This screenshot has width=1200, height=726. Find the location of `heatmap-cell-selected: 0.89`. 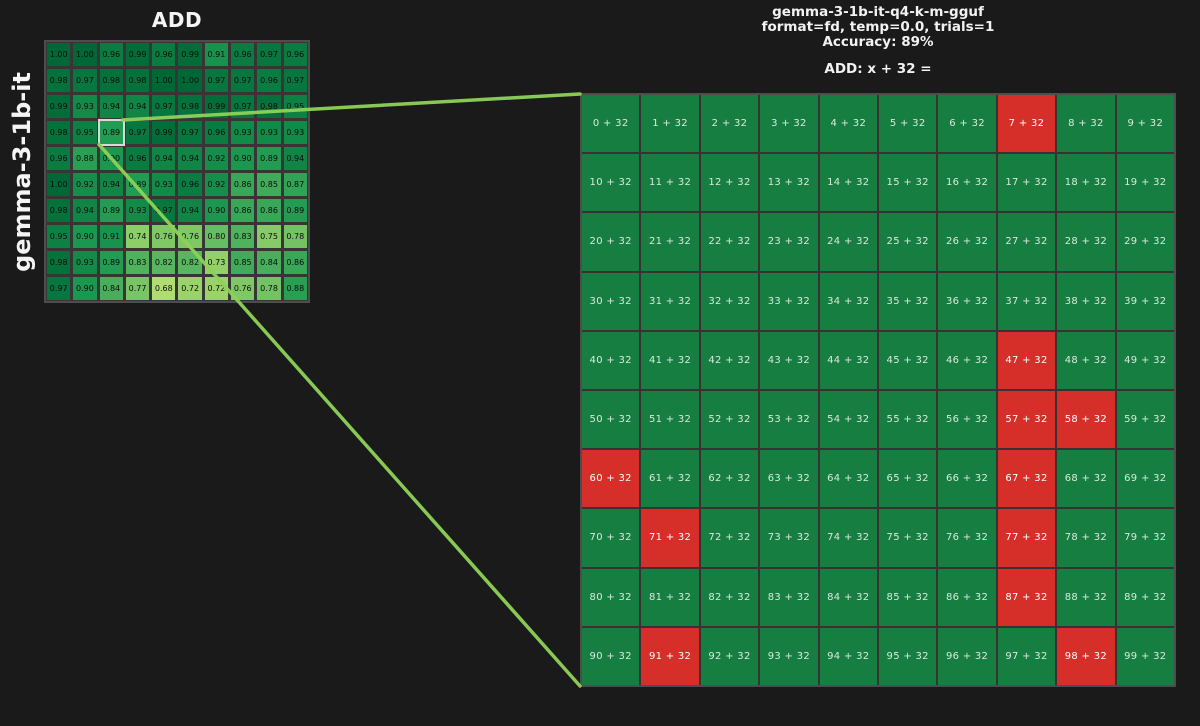

heatmap-cell-selected: 0.89 is located at coordinates (111, 132).